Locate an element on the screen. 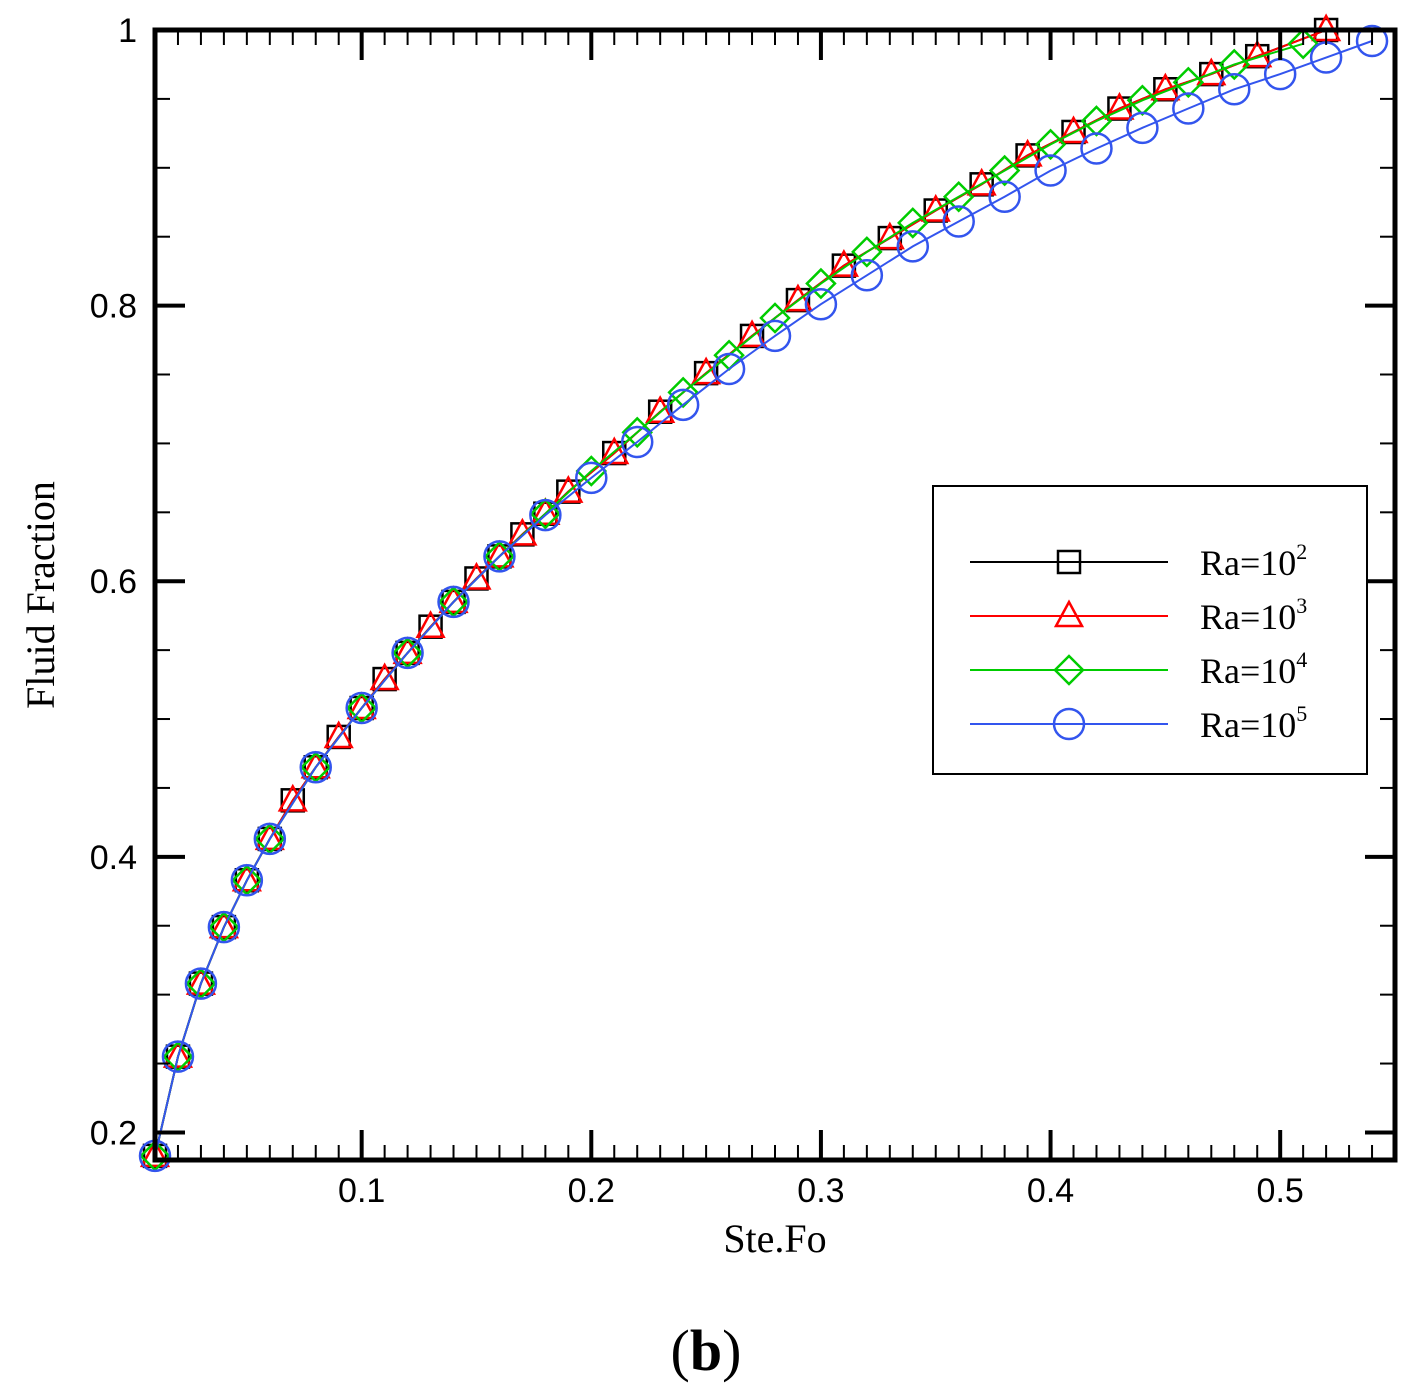  x-tick-label: 0.1 is located at coordinates (361, 1191).